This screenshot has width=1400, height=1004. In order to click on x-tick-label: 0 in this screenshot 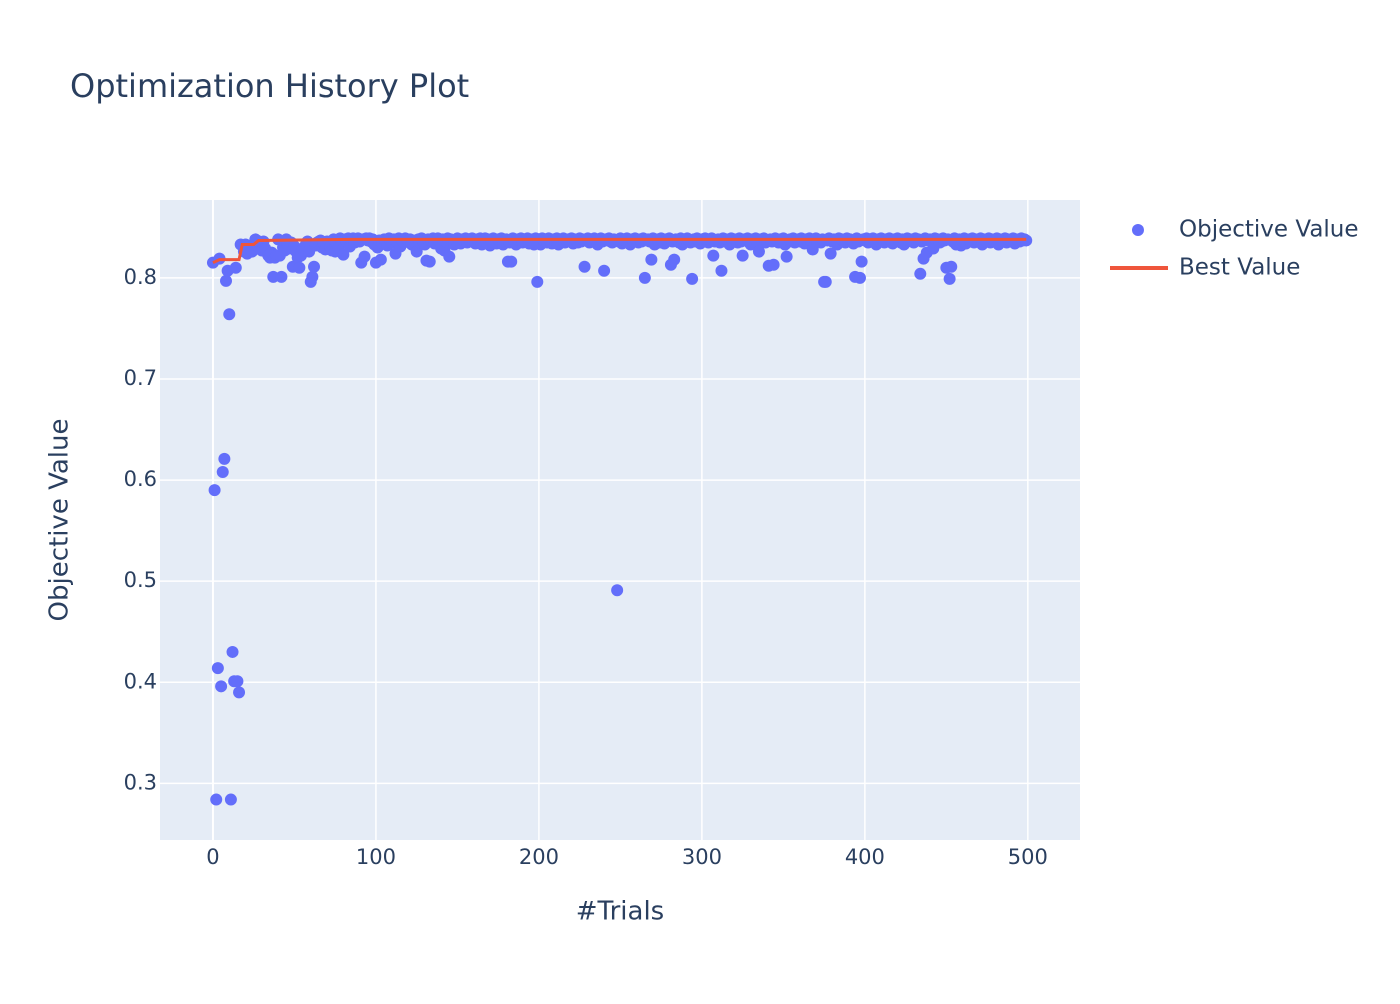, I will do `click(212, 857)`.